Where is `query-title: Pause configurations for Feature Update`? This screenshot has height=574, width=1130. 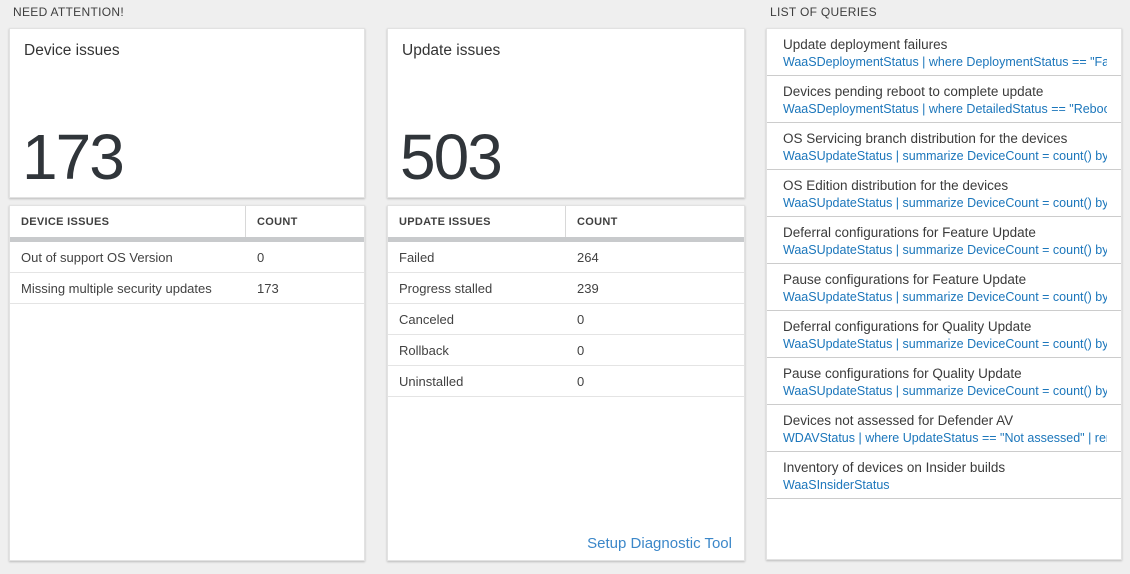
query-title: Pause configurations for Feature Update is located at coordinates (905, 279).